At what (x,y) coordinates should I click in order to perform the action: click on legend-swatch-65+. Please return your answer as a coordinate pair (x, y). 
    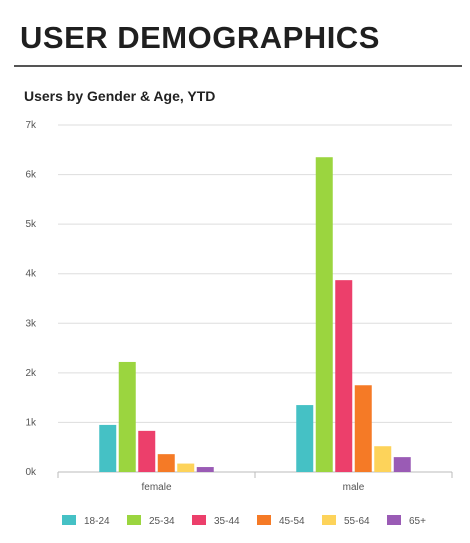
    Looking at the image, I should click on (394, 520).